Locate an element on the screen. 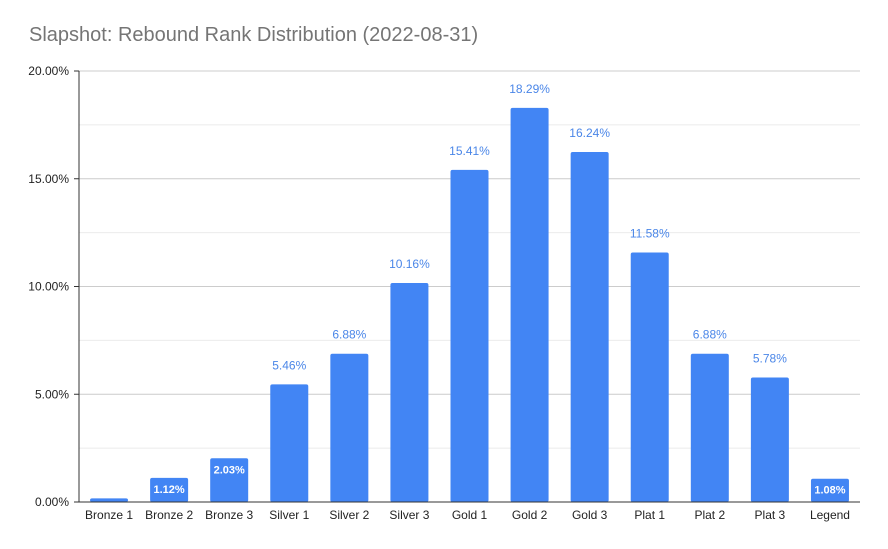 This screenshot has width=888, height=549. data-label: 1.12% is located at coordinates (169, 490).